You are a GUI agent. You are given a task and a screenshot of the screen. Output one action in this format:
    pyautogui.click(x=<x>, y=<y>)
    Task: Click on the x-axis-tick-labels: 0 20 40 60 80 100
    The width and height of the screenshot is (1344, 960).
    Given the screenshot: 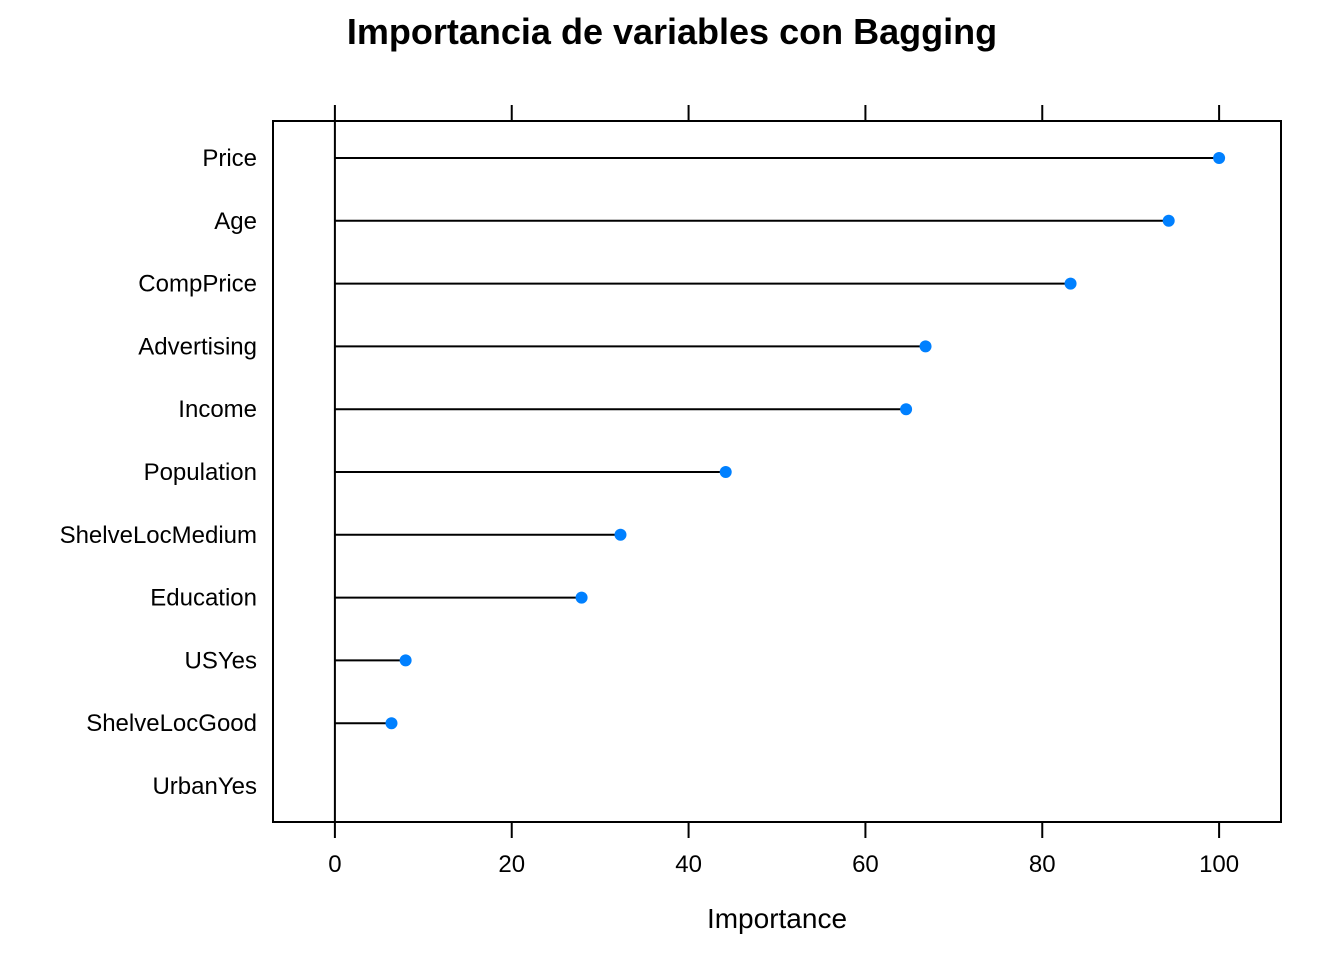 What is the action you would take?
    pyautogui.click(x=783, y=864)
    